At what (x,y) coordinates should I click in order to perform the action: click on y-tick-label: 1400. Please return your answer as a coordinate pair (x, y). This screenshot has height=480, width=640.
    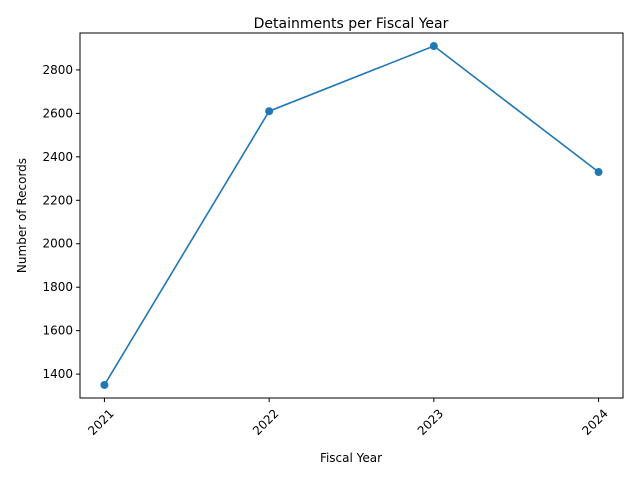
    Looking at the image, I should click on (57, 374).